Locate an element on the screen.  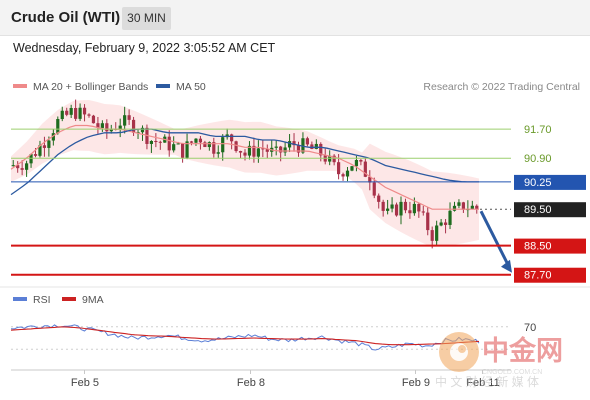
rsi-plot: 70 is located at coordinates (273, 336).